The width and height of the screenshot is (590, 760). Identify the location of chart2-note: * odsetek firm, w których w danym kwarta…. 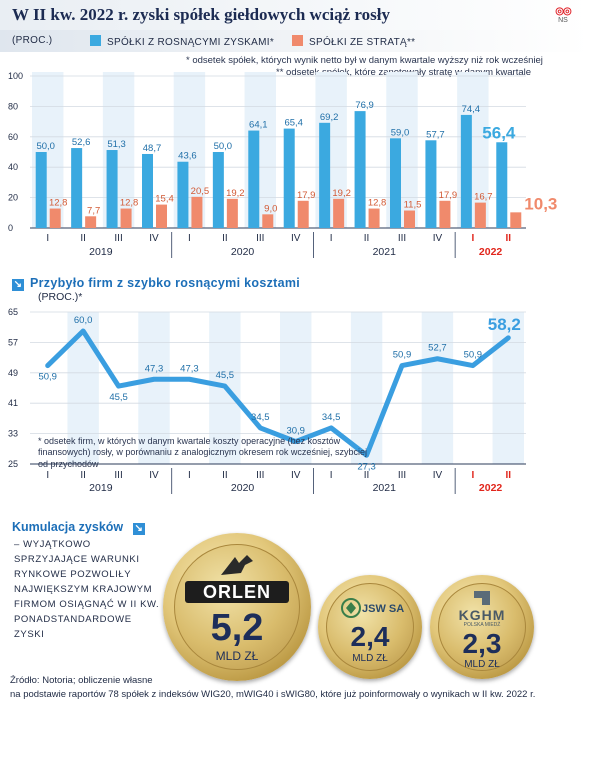
(202, 452).